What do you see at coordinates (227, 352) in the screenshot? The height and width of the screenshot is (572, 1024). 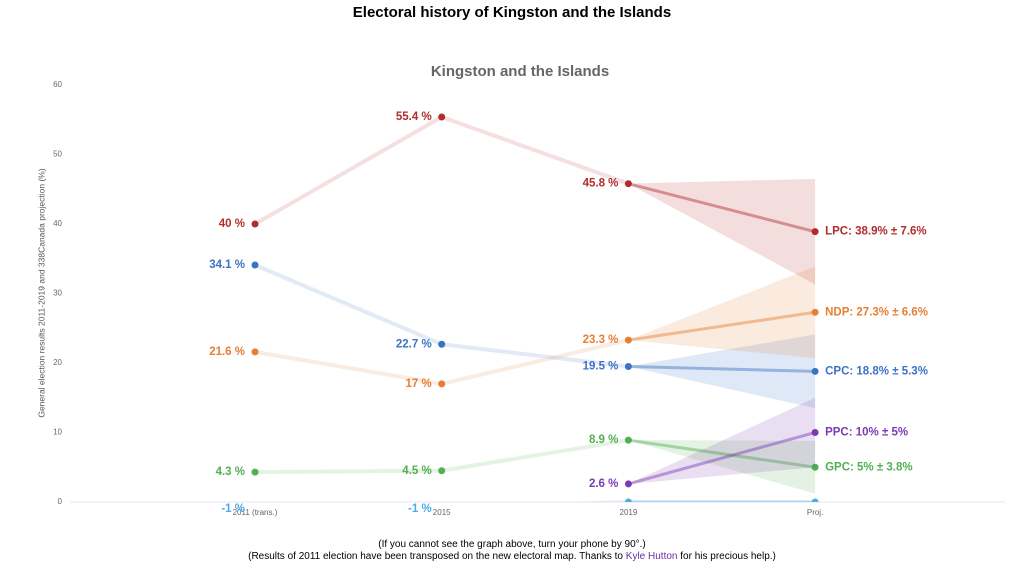 I see `value-label: 21.6 %` at bounding box center [227, 352].